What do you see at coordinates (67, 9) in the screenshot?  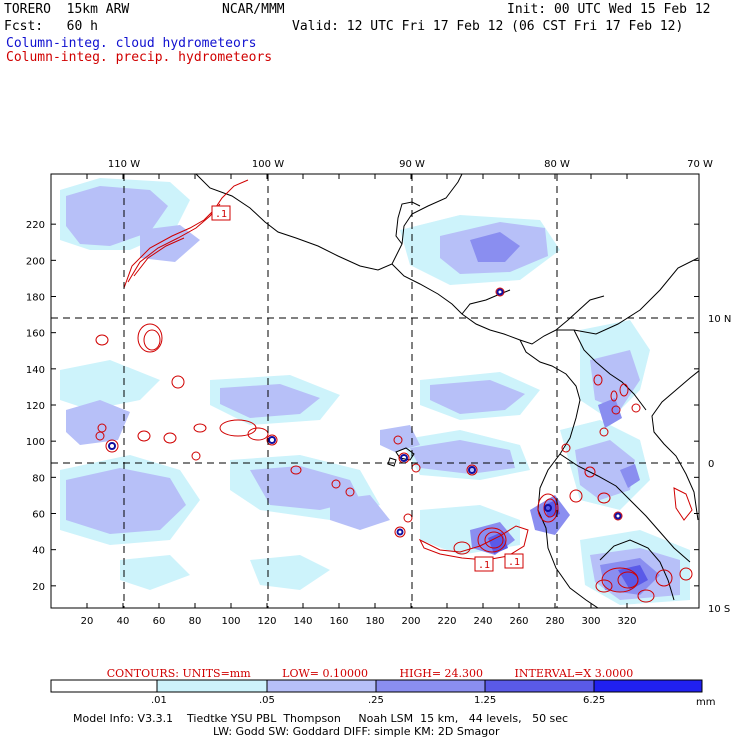 I see `model-title: TORERO 15km ARW` at bounding box center [67, 9].